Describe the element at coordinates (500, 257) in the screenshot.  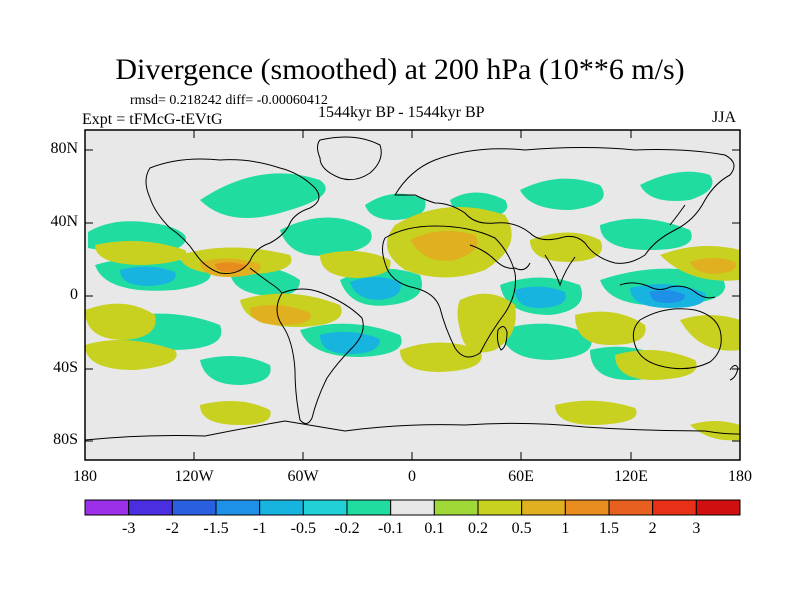
I see `coast-arabia` at that location.